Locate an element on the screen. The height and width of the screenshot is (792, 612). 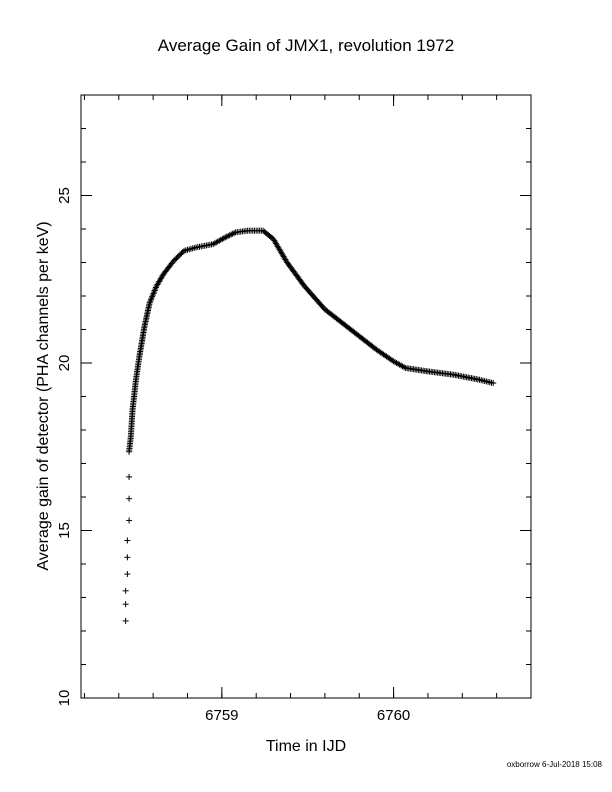
chart-title: Average Gain of JMX1, revolution 1972 is located at coordinates (306, 45).